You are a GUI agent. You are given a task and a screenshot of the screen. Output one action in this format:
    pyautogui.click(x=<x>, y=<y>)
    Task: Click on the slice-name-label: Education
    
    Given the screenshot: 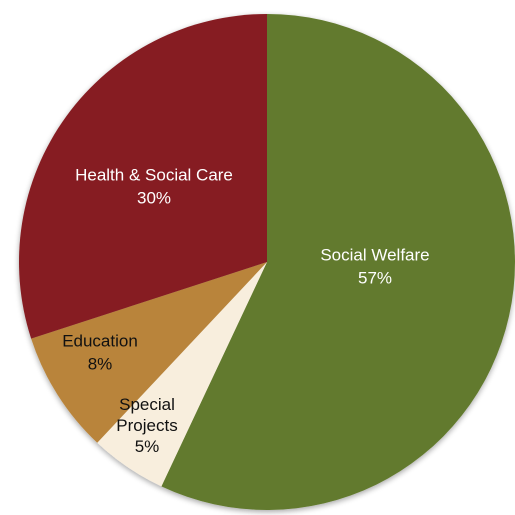 What is the action you would take?
    pyautogui.click(x=100, y=341)
    